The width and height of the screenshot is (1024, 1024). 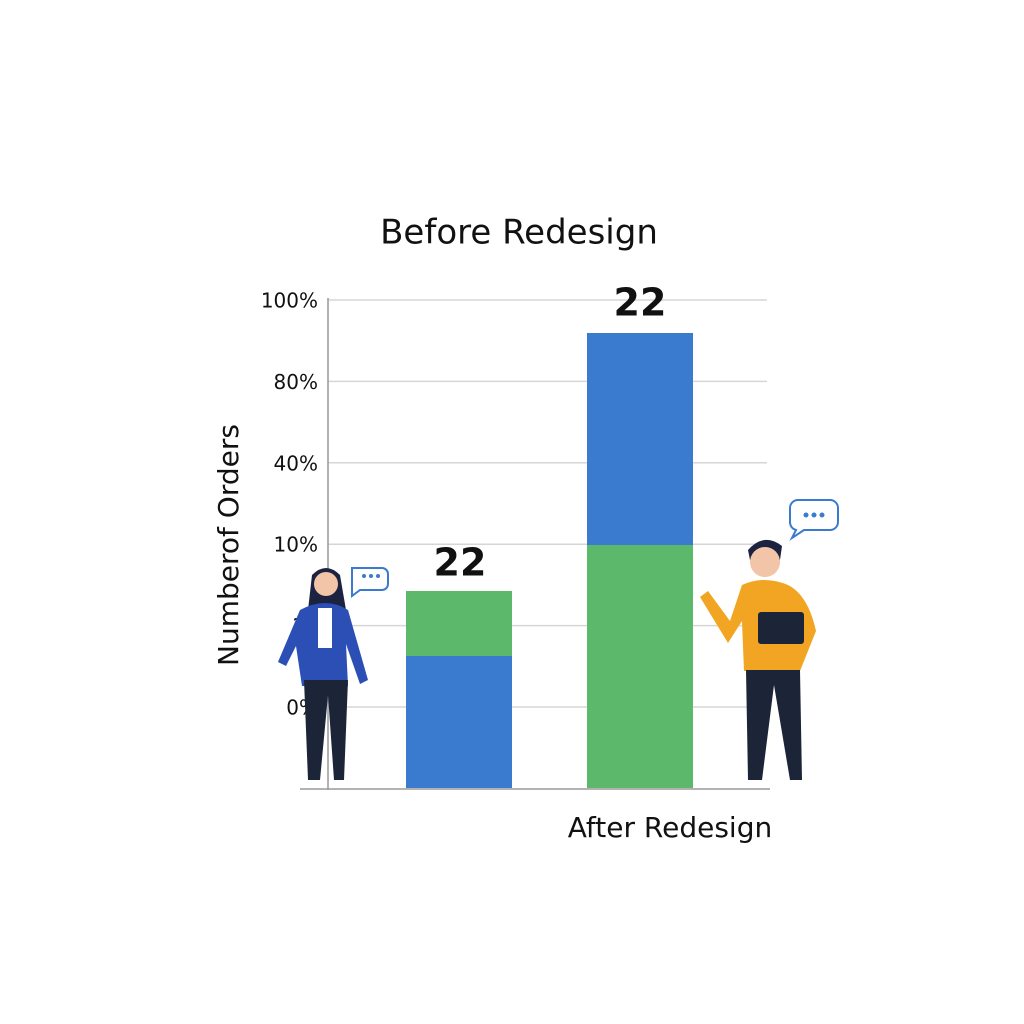 What do you see at coordinates (769, 639) in the screenshot?
I see `person-man` at bounding box center [769, 639].